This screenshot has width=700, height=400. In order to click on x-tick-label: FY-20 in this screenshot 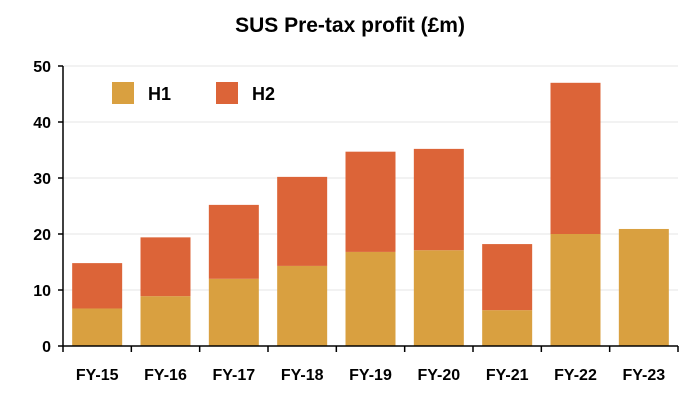, I will do `click(438, 375)`.